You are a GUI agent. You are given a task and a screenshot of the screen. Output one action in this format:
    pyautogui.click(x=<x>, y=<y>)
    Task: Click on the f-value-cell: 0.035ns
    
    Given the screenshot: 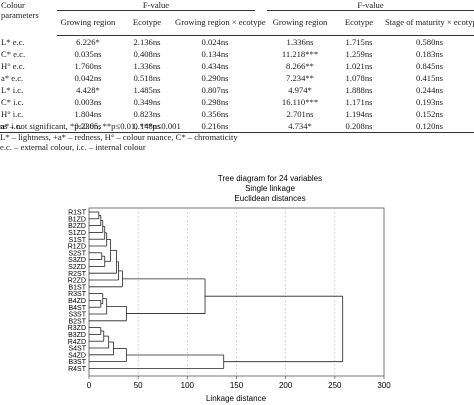 What is the action you would take?
    pyautogui.click(x=88, y=54)
    